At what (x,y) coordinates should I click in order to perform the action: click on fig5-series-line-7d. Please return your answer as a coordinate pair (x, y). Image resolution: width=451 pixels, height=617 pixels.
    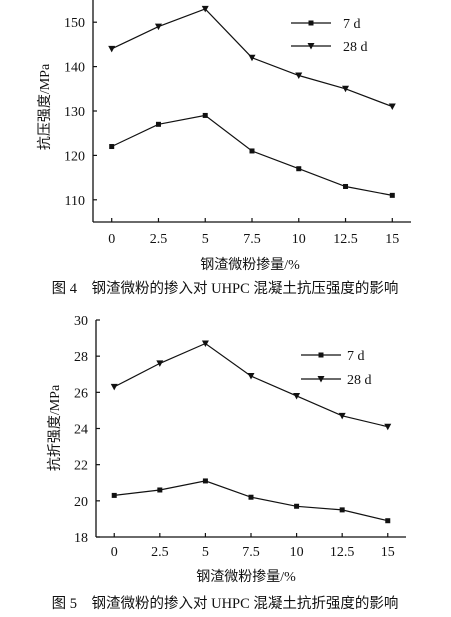
    Looking at the image, I should click on (251, 501).